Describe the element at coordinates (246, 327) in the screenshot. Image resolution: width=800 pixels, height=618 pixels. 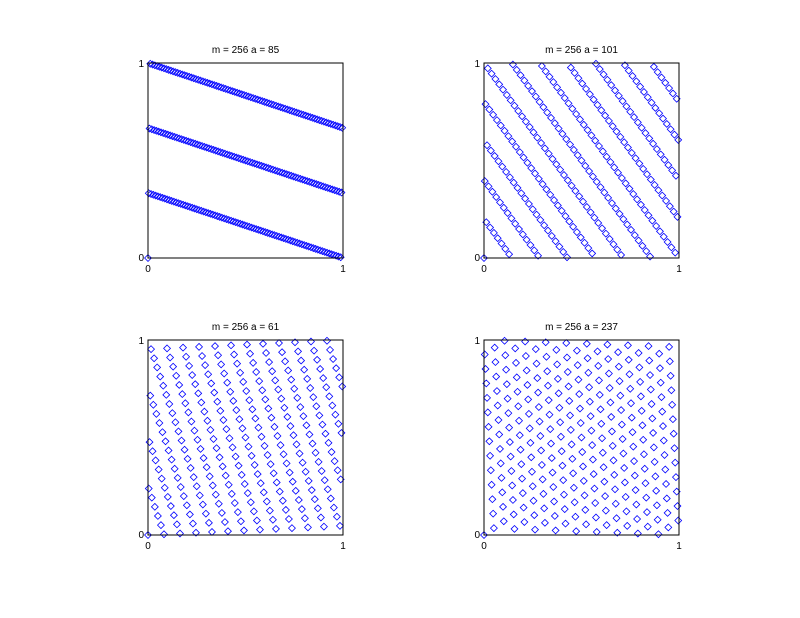
I see `subplot-3-title: m = 256 a = 61` at that location.